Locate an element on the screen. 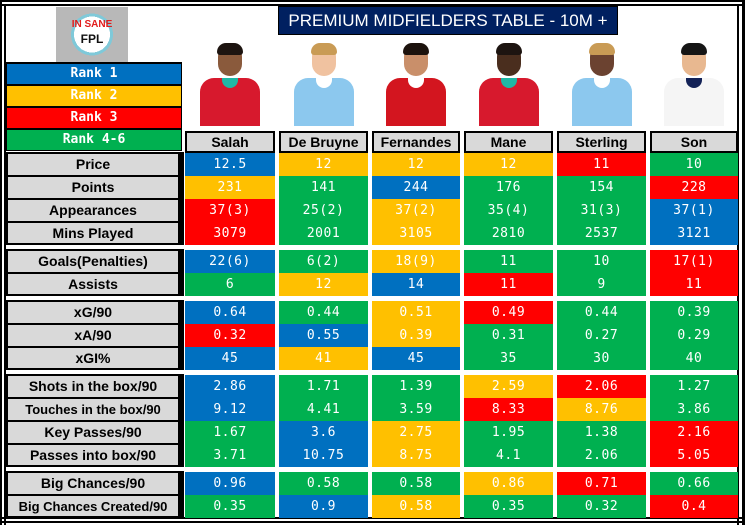 This screenshot has height=525, width=745. stat-cell: 3105 is located at coordinates (416, 233).